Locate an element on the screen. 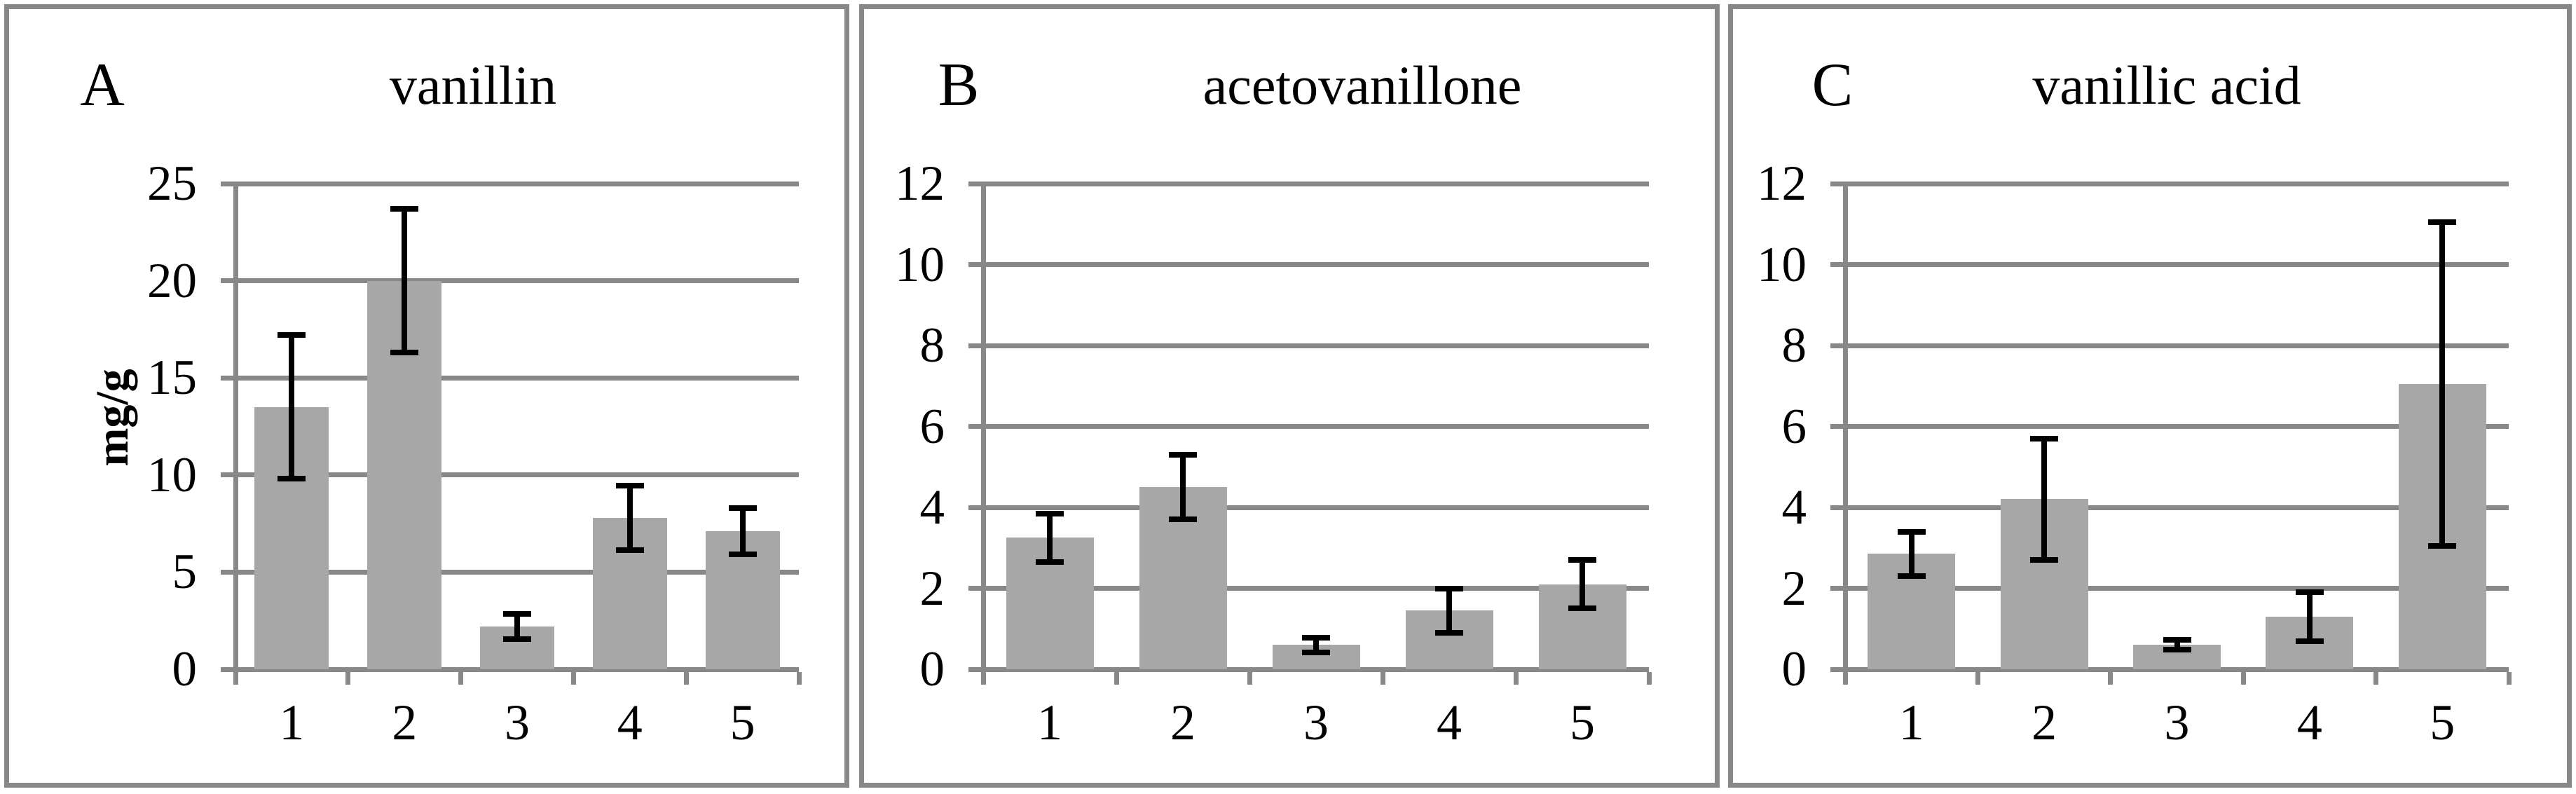 This screenshot has height=794, width=2576. panel-letter-a: A is located at coordinates (103, 85).